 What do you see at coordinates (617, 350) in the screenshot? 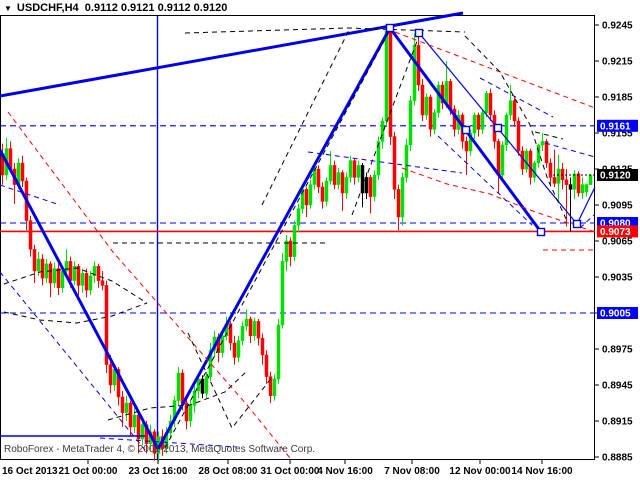
I see `y-axis-label: 0.8975` at bounding box center [617, 350].